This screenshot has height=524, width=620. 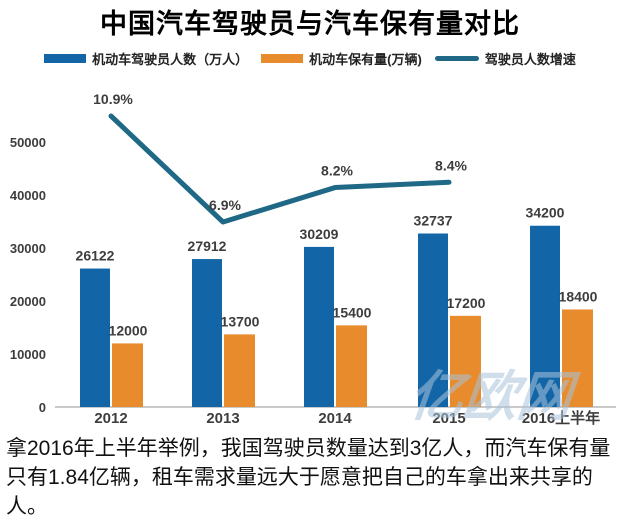 What do you see at coordinates (113, 99) in the screenshot?
I see `growth-point-label: 10.9%` at bounding box center [113, 99].